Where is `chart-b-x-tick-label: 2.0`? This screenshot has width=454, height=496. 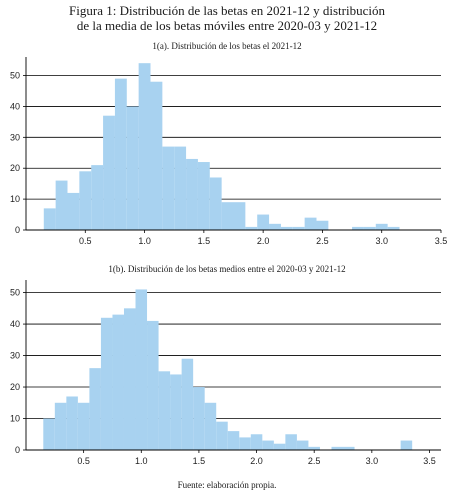
chart-b-x-tick-label: 2.0 is located at coordinates (256, 461).